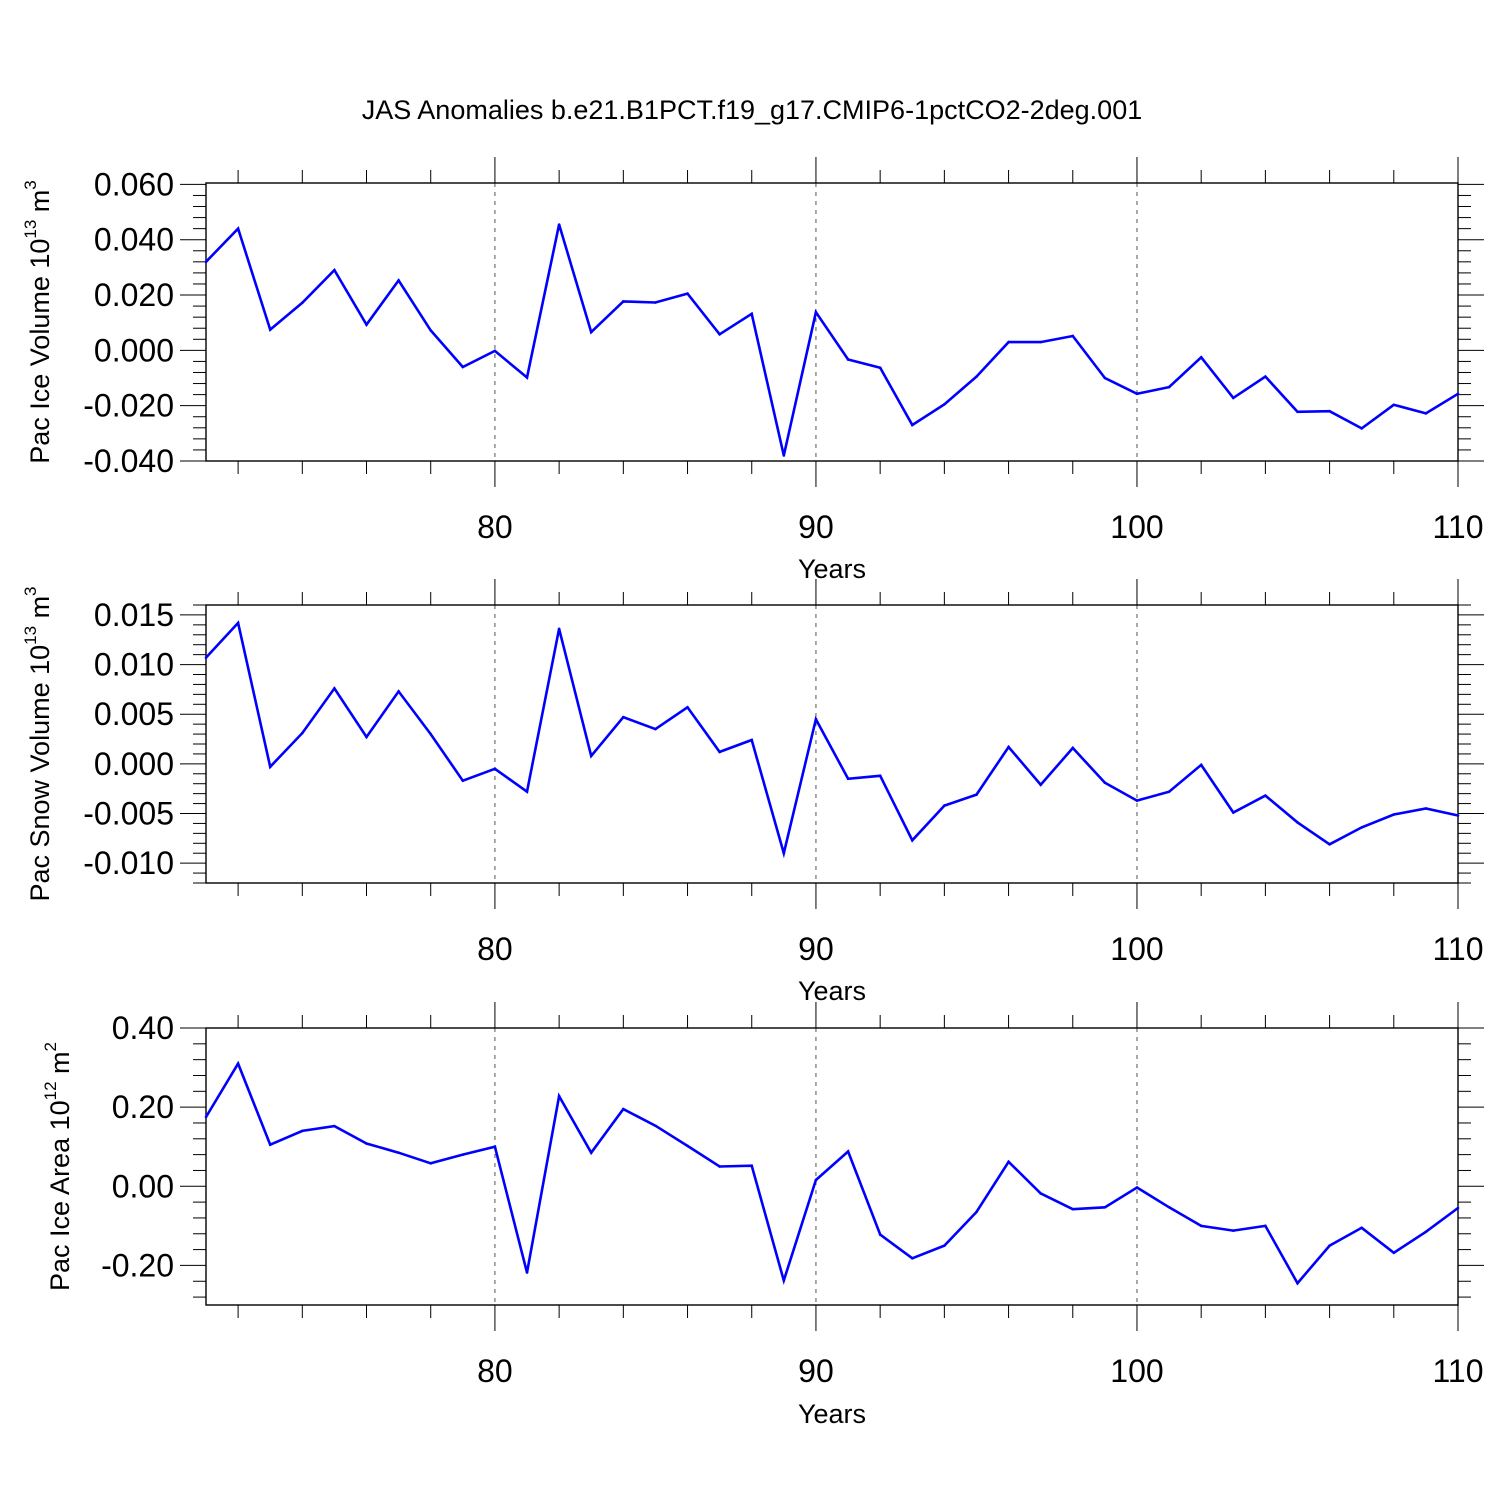  Describe the element at coordinates (143, 1028) in the screenshot. I see `y-tick-label: 0.40` at that location.